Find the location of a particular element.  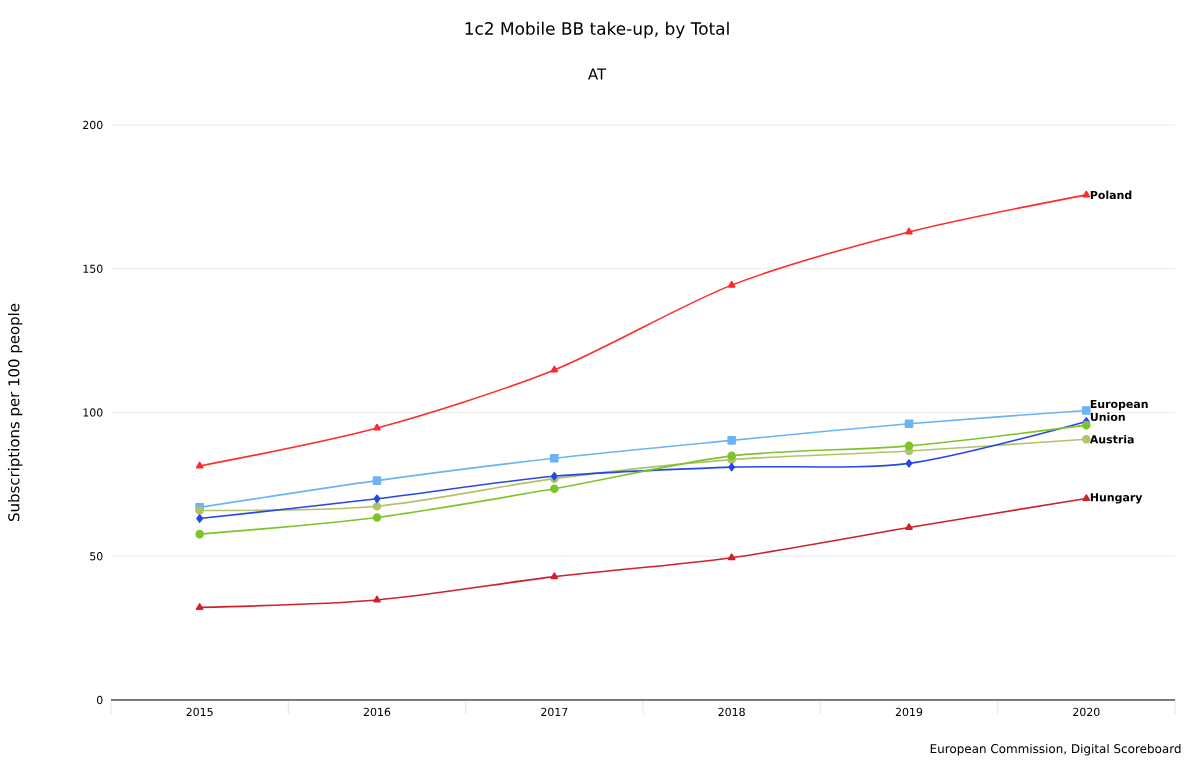

x-tick-label: 2017 is located at coordinates (554, 712).